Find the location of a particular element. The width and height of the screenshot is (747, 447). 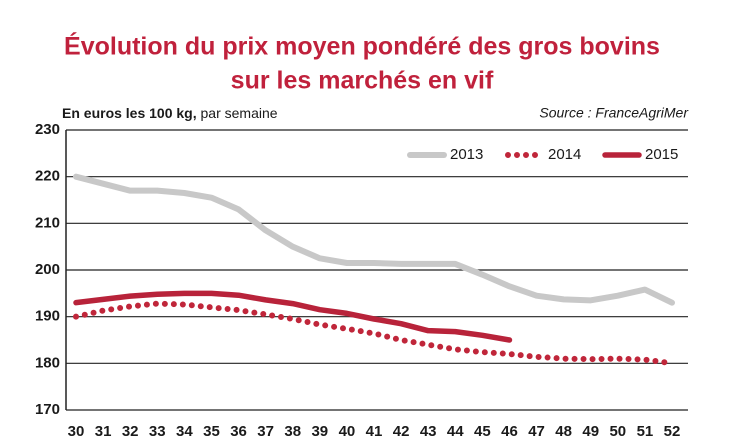

legend-label: 2013 is located at coordinates (466, 154).